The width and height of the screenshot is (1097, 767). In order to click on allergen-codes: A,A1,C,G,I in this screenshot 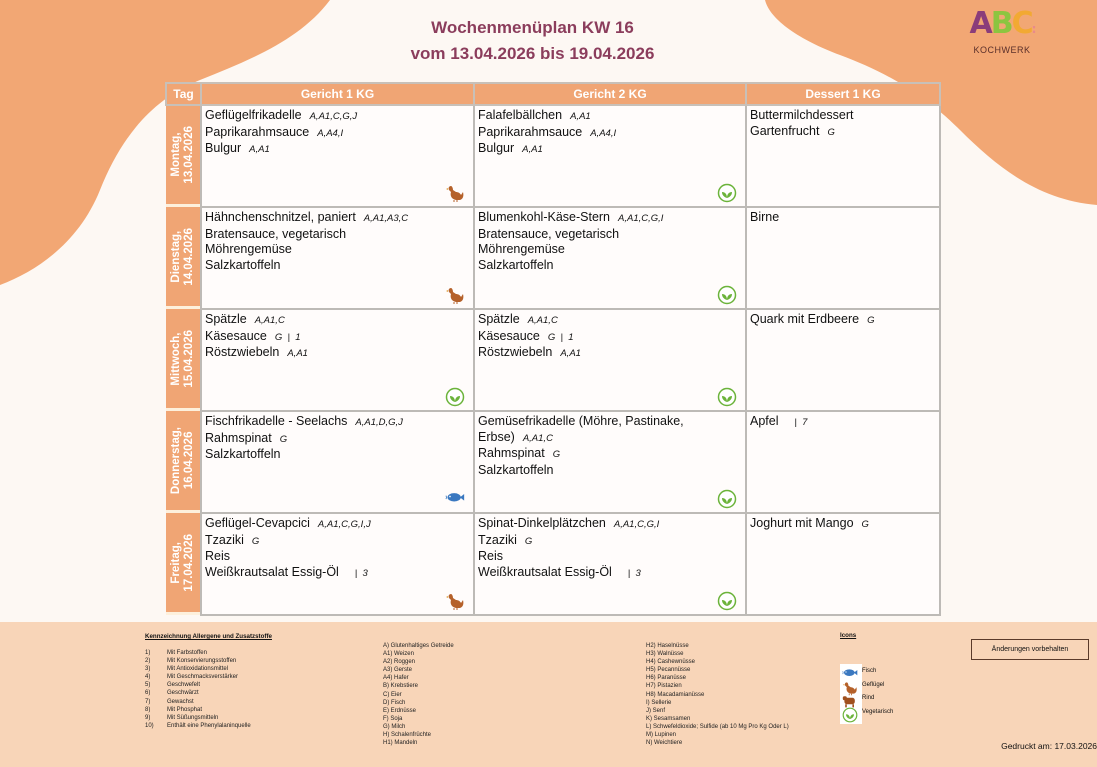, I will do `click(636, 524)`.